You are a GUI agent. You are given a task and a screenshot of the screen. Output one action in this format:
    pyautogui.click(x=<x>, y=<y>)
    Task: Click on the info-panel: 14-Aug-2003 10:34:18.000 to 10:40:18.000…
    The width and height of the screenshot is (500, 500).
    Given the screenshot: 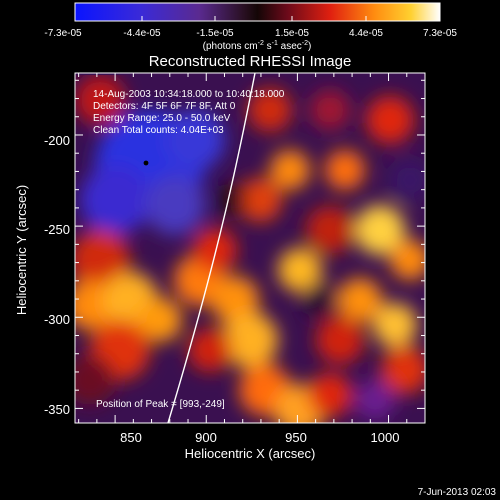 What is the action you would take?
    pyautogui.click(x=189, y=112)
    